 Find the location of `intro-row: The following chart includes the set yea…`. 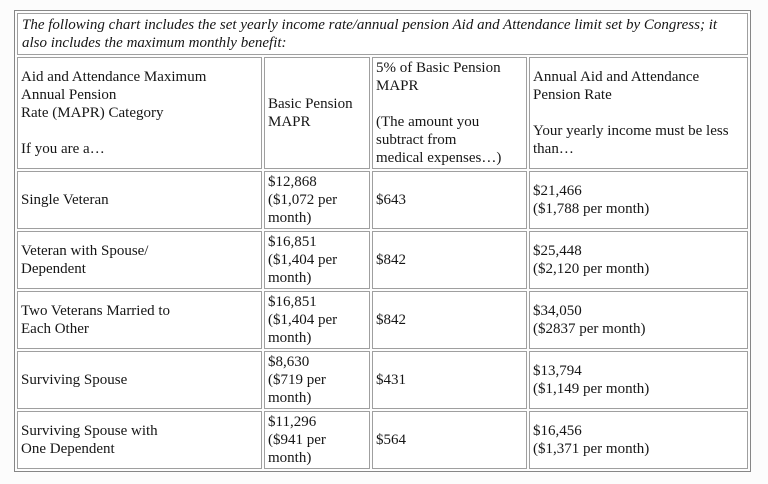

intro-row: The following chart includes the set yea… is located at coordinates (383, 34).